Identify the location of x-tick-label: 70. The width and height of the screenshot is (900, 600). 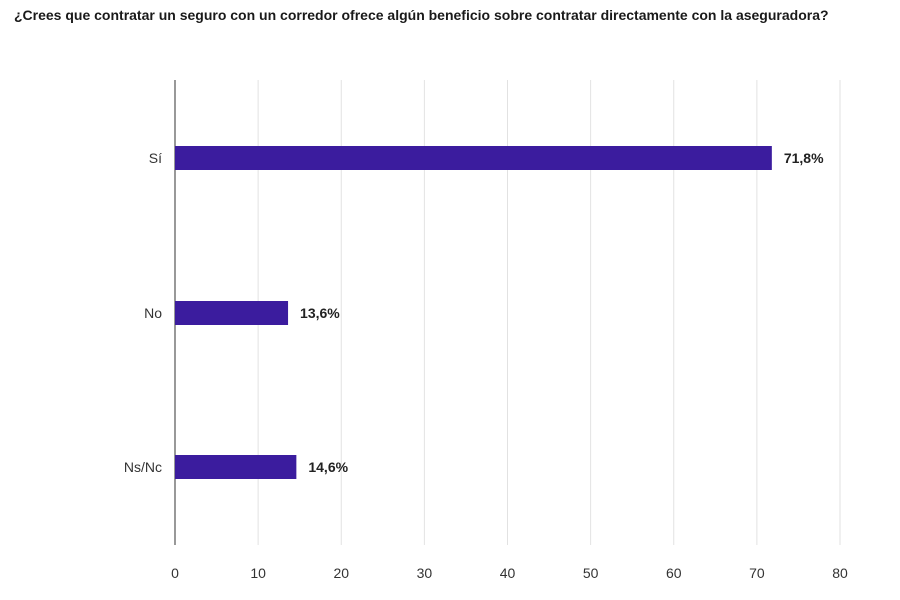
(757, 573).